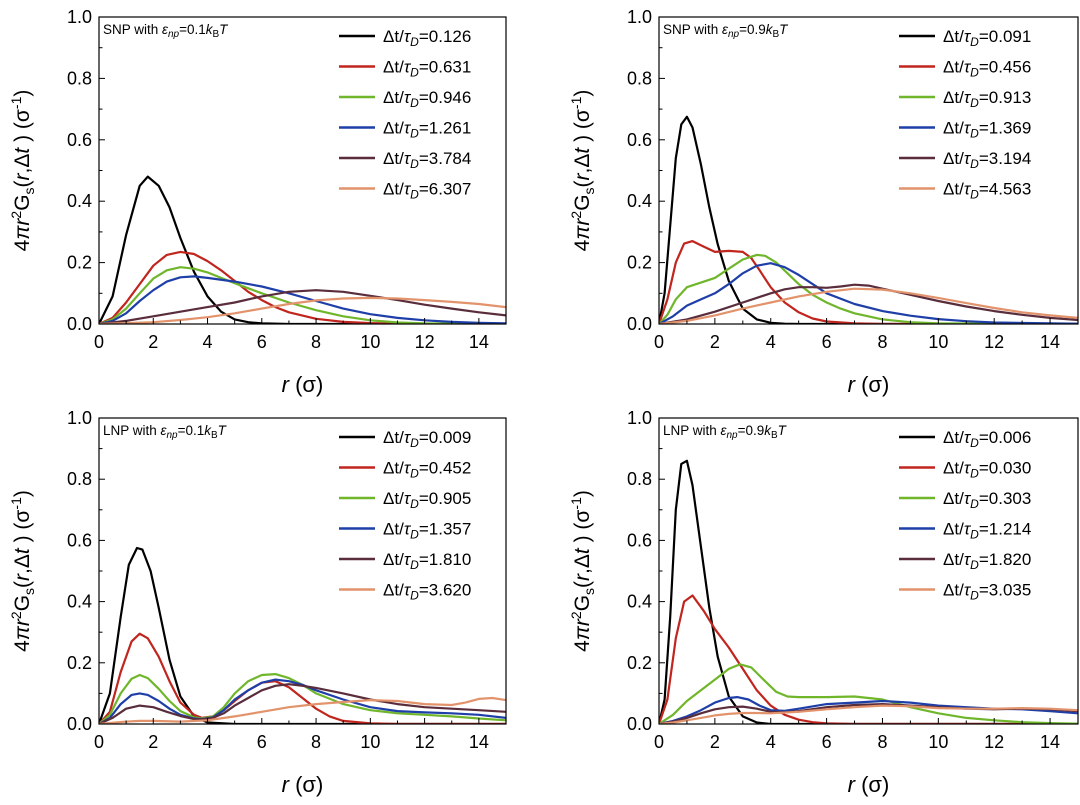 The height and width of the screenshot is (805, 1080). I want to click on legend-entry-1: Δt/τD=0.009, so click(405, 439).